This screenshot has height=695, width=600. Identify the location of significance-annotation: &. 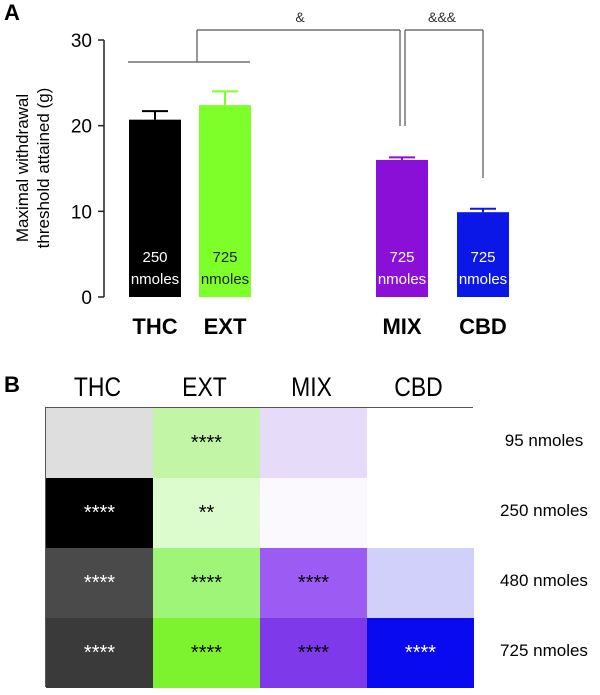
(300, 17).